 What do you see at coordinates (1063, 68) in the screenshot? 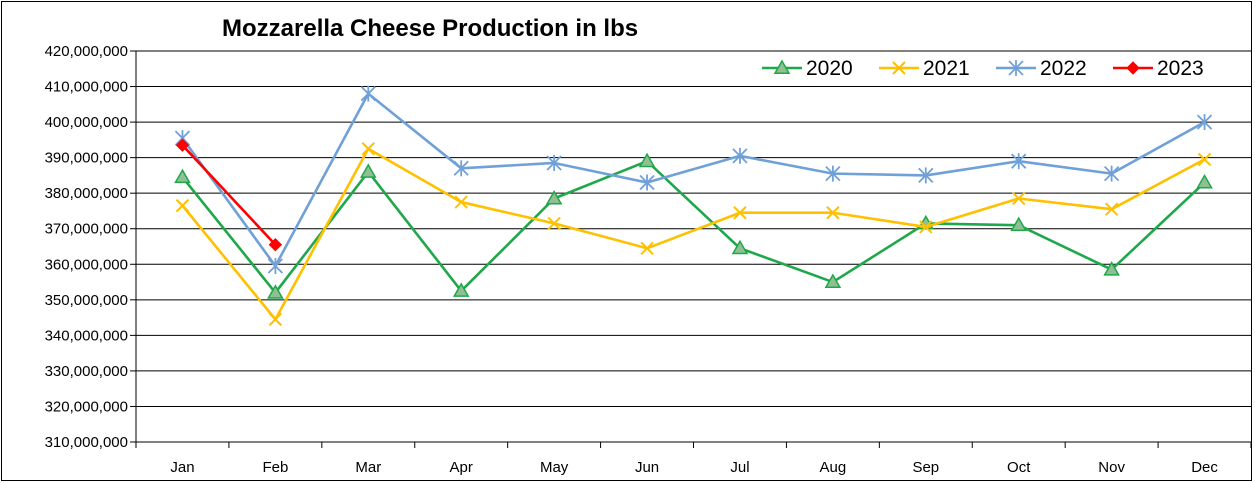
I see `legend-label: 2022` at bounding box center [1063, 68].